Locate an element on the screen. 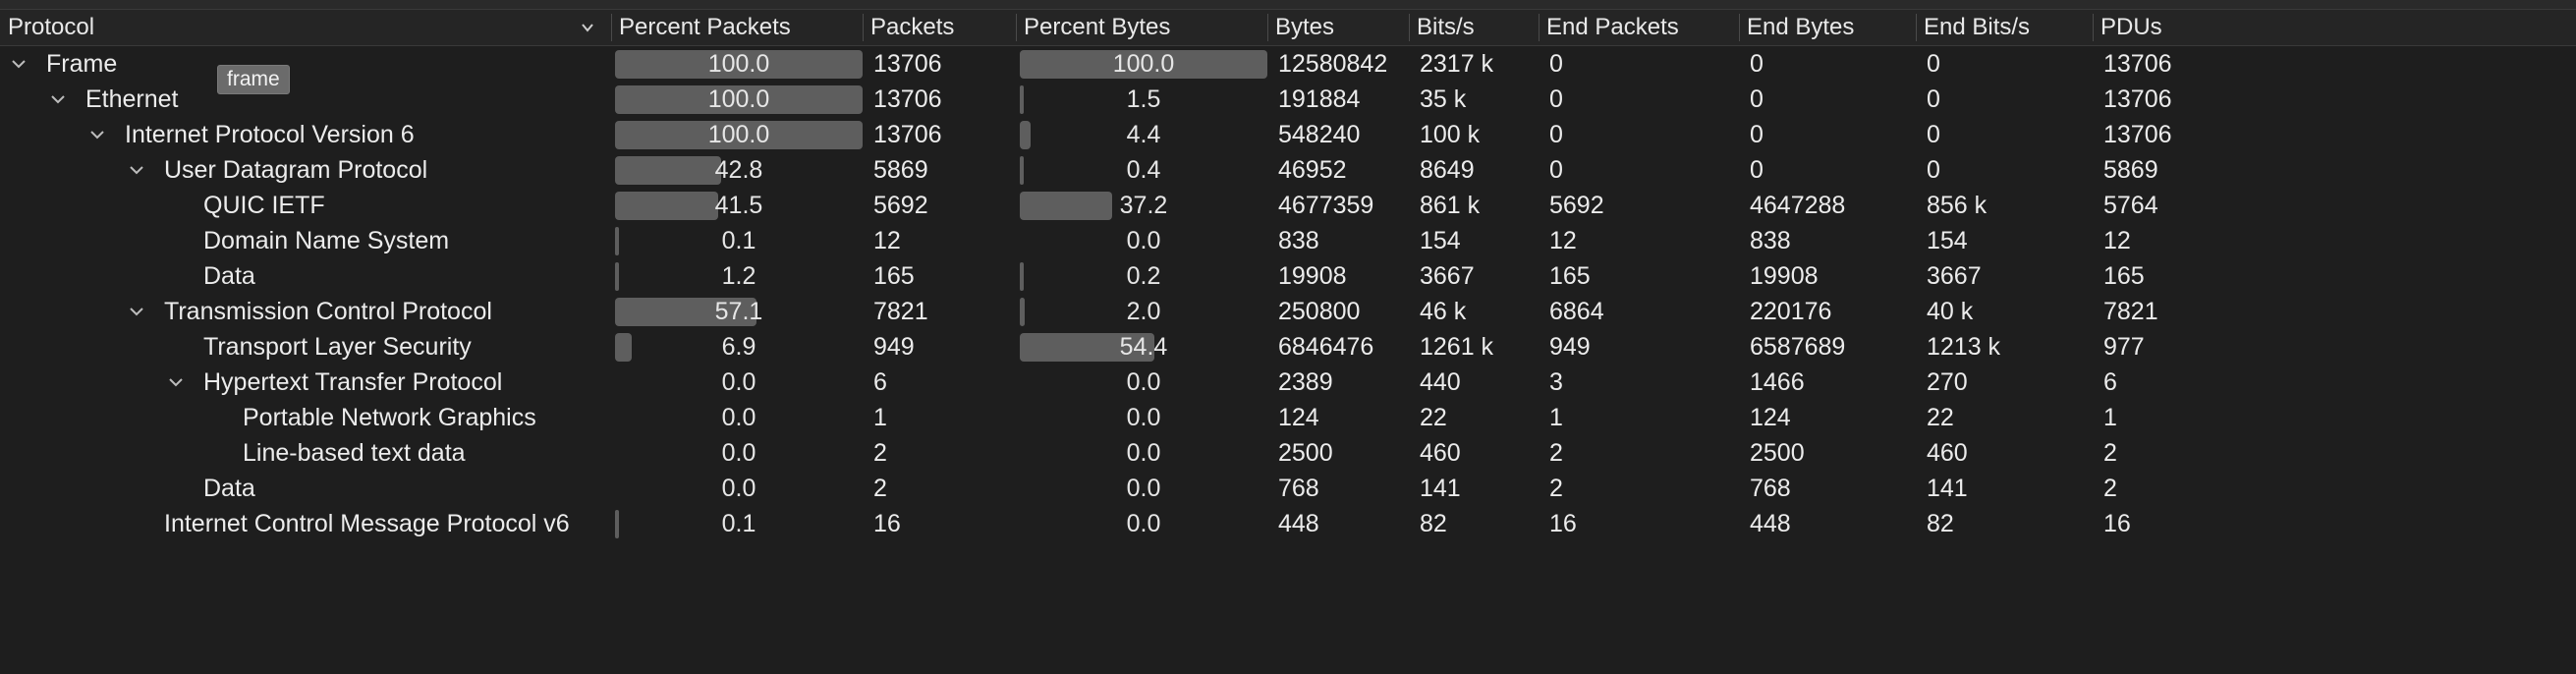 This screenshot has width=2576, height=674. end-bytes-cell: 768 is located at coordinates (1770, 488).